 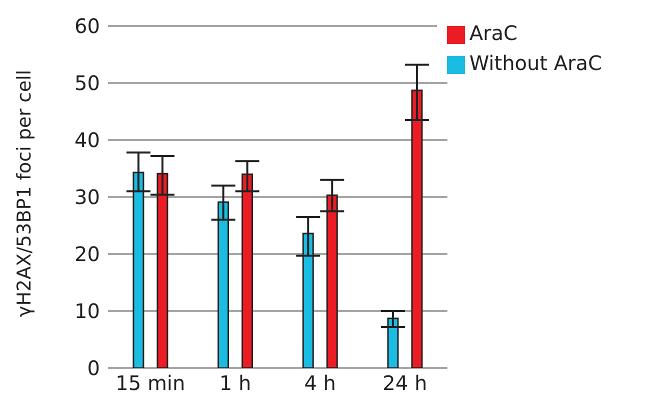 What do you see at coordinates (405, 383) in the screenshot?
I see `x-tick-label: 24 h` at bounding box center [405, 383].